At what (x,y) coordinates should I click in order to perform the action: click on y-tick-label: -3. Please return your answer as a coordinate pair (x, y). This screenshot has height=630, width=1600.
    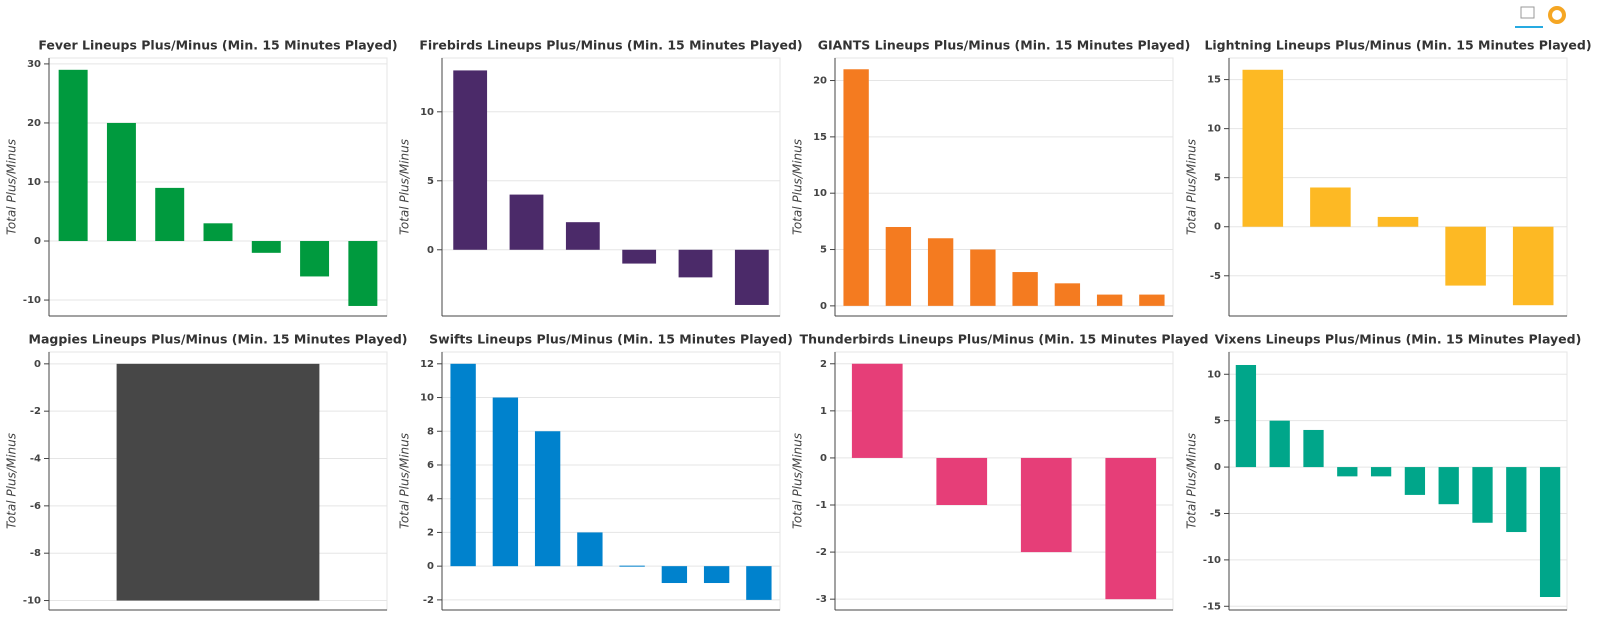
    Looking at the image, I should click on (821, 599).